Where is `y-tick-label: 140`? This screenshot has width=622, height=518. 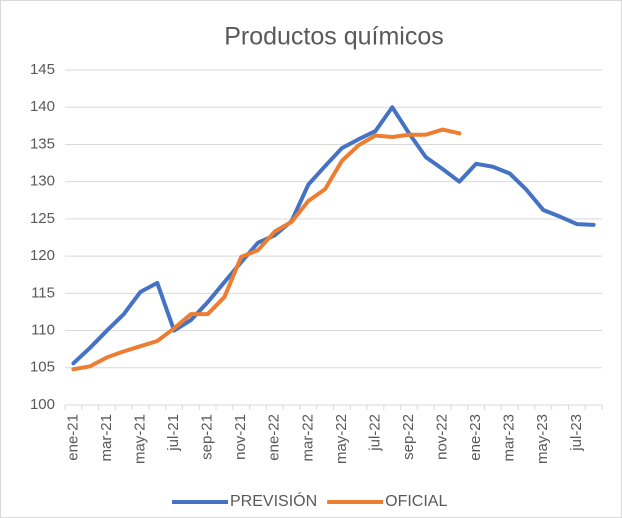
y-tick-label: 140 is located at coordinates (42, 106).